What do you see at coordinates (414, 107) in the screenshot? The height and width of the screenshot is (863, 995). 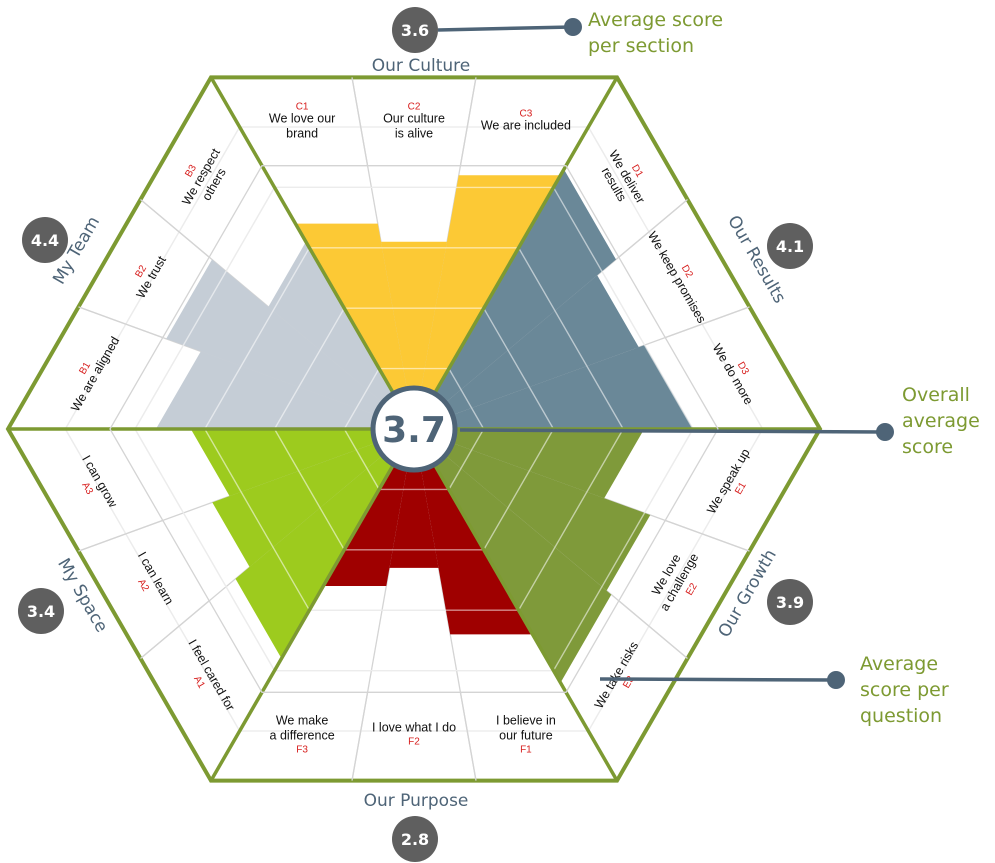 I see `question-code: C2` at bounding box center [414, 107].